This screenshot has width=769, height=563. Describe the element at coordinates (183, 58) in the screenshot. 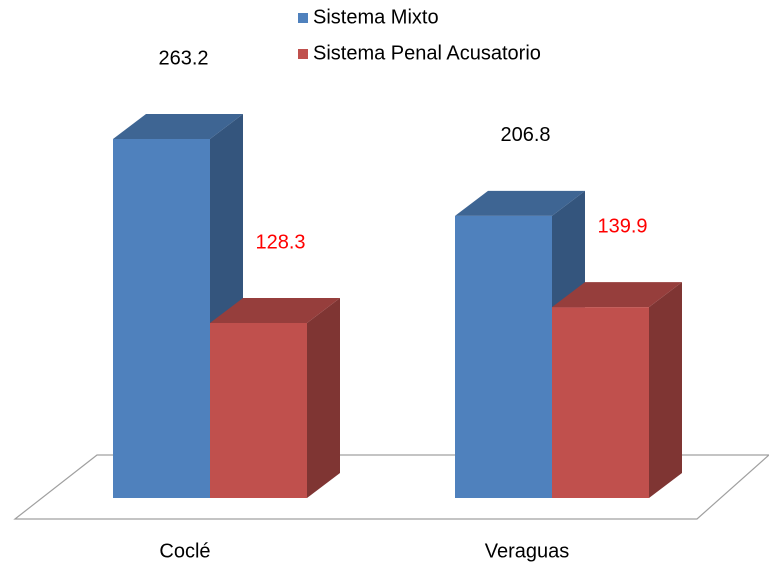

I see `data-label: 263.2` at that location.